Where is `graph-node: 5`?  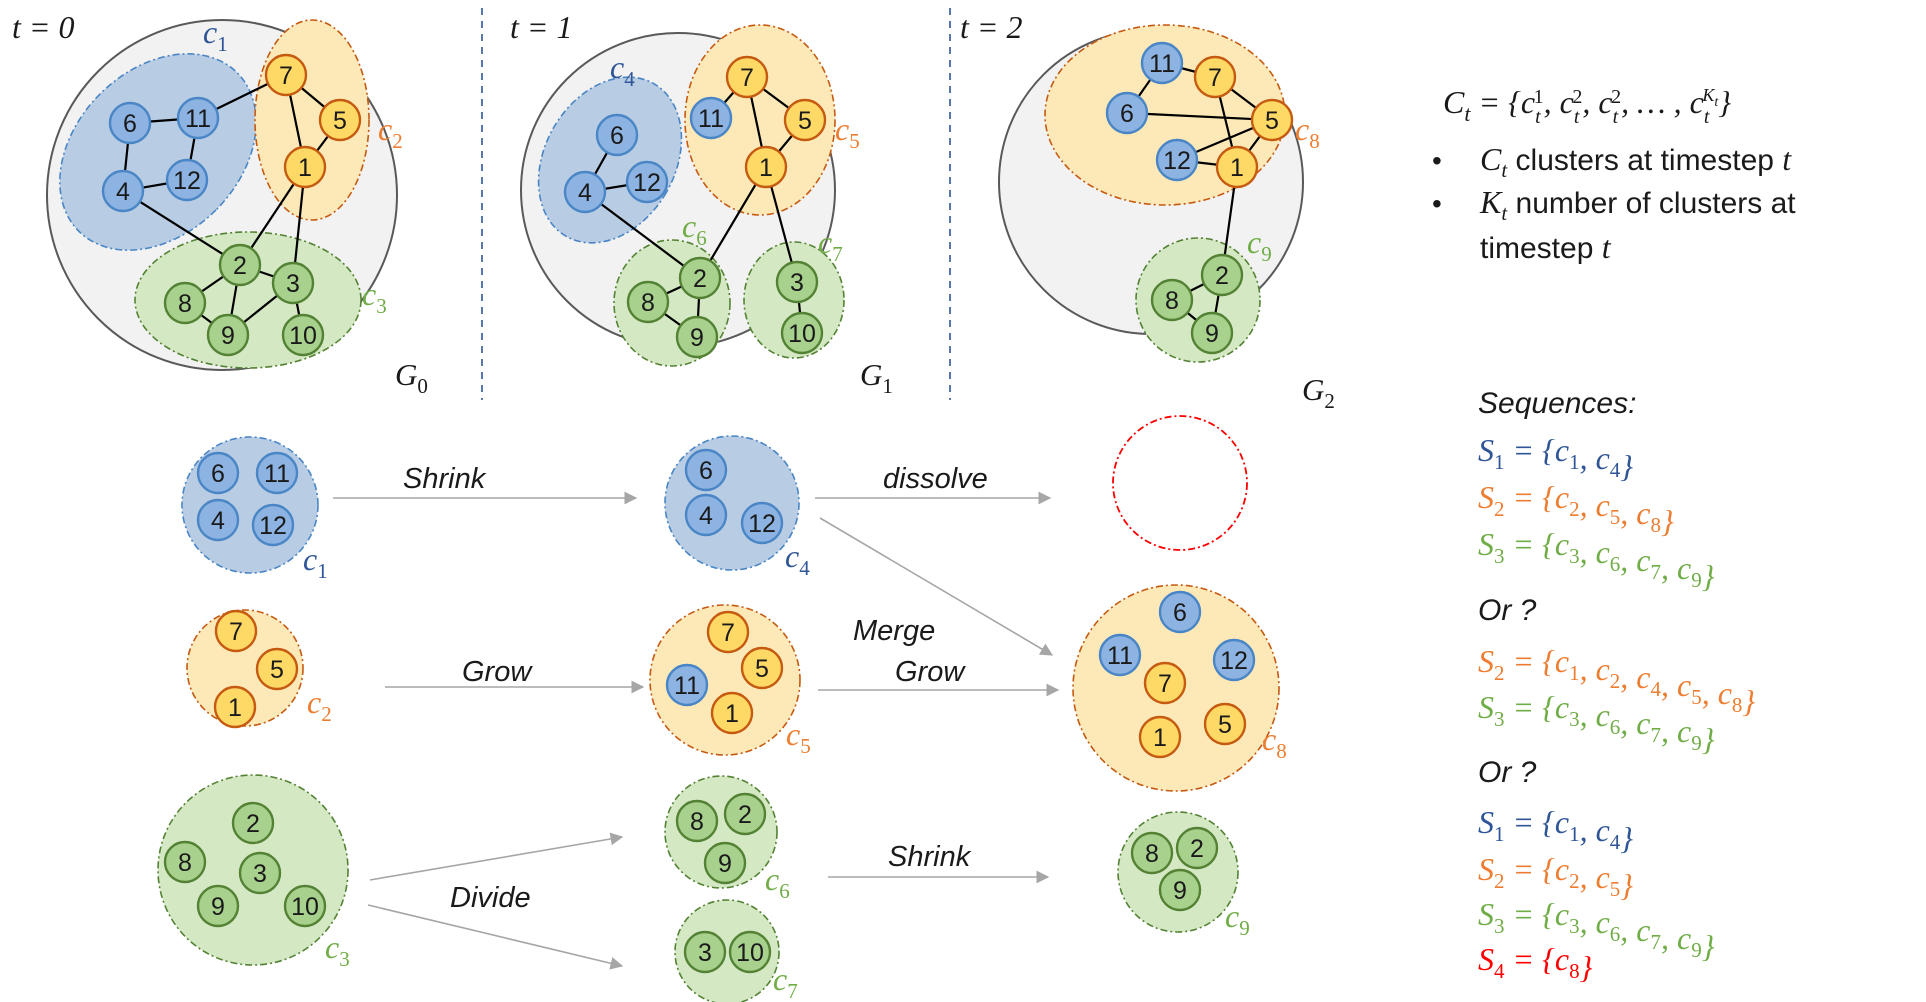
graph-node: 5 is located at coordinates (277, 669).